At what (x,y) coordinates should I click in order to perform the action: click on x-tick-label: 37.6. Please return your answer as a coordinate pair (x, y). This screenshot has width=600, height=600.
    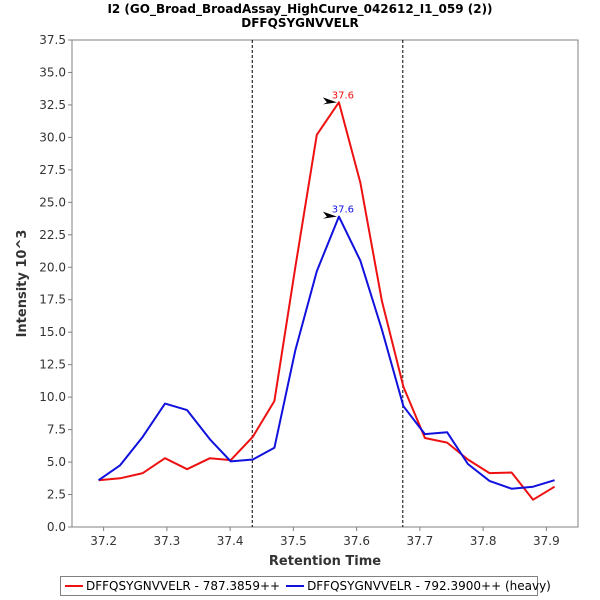
    Looking at the image, I should click on (356, 541).